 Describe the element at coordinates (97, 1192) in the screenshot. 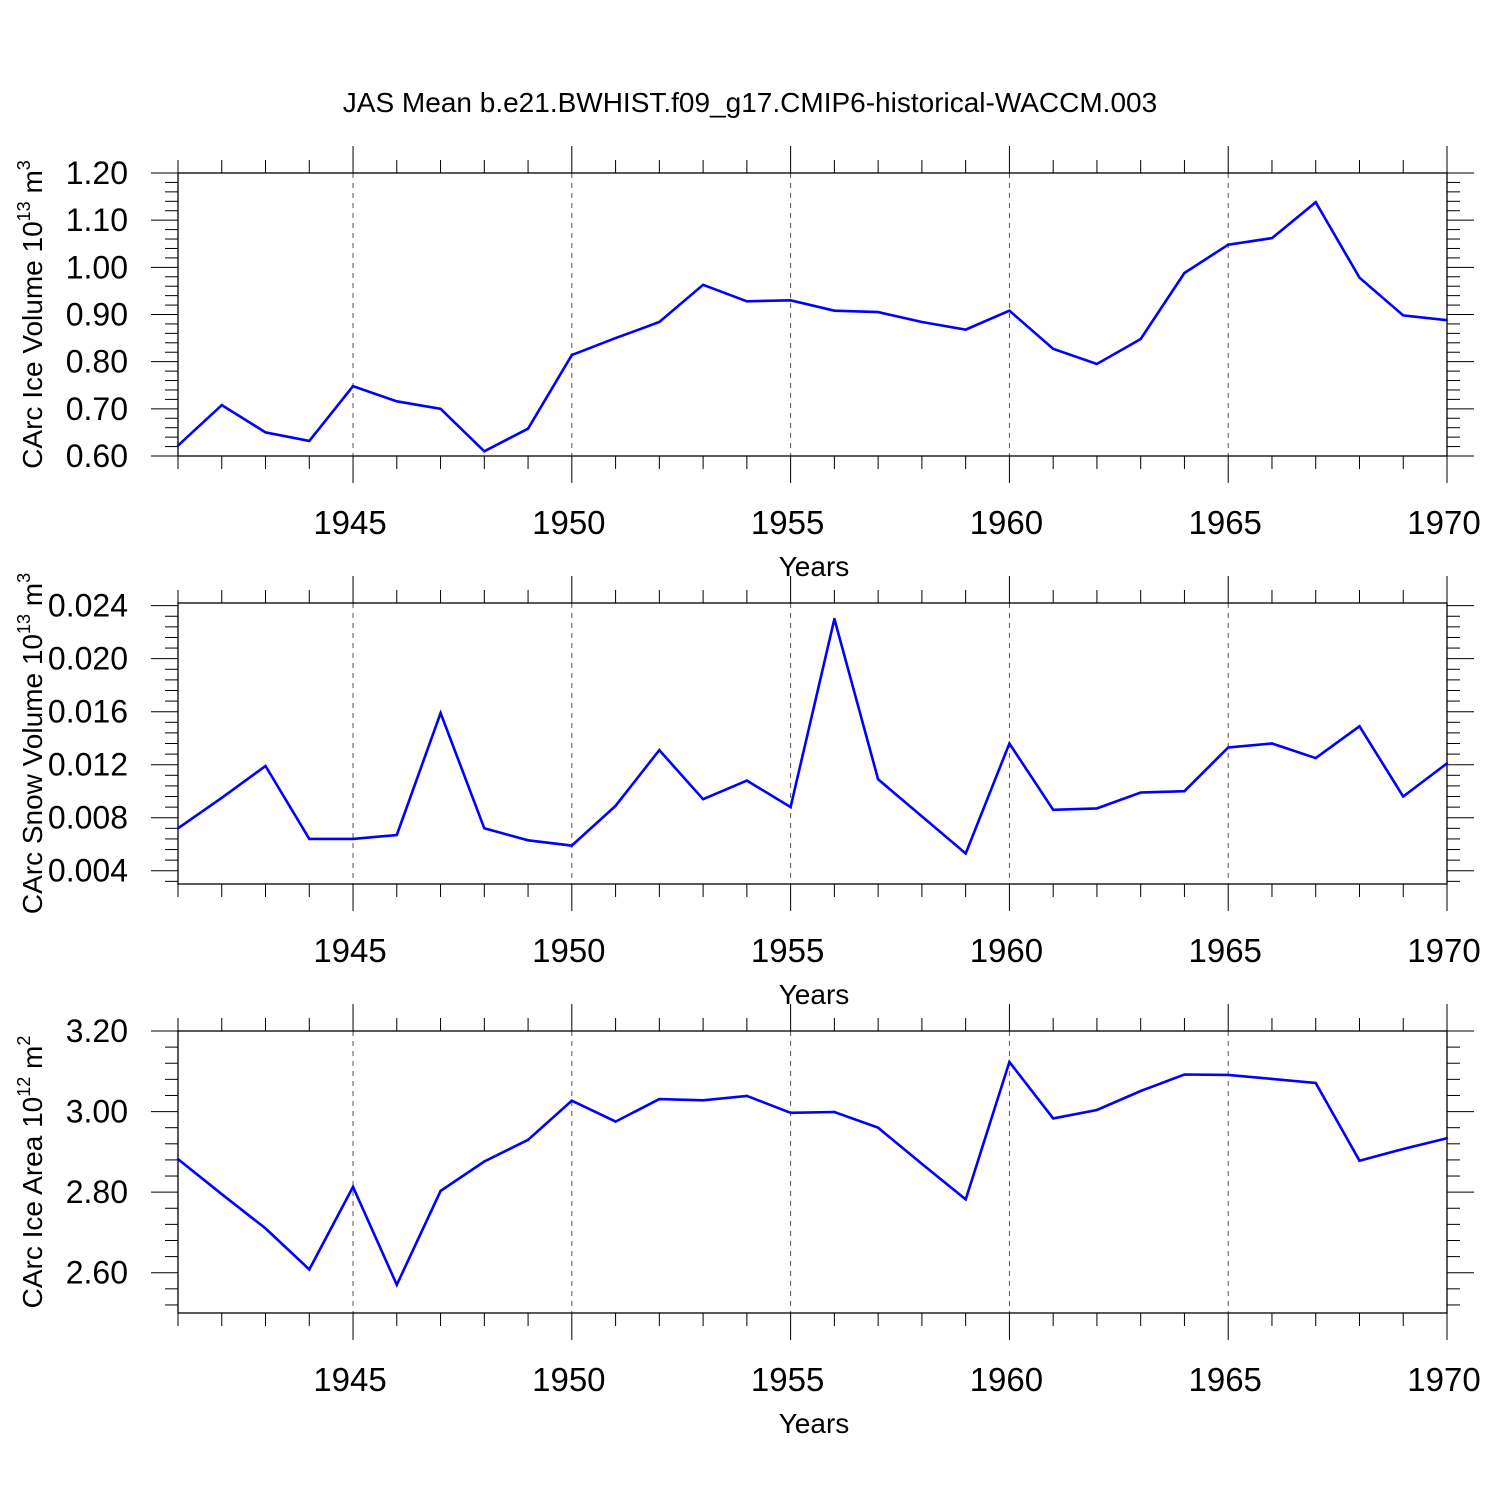

I see `y-tick-label: 2.80` at that location.